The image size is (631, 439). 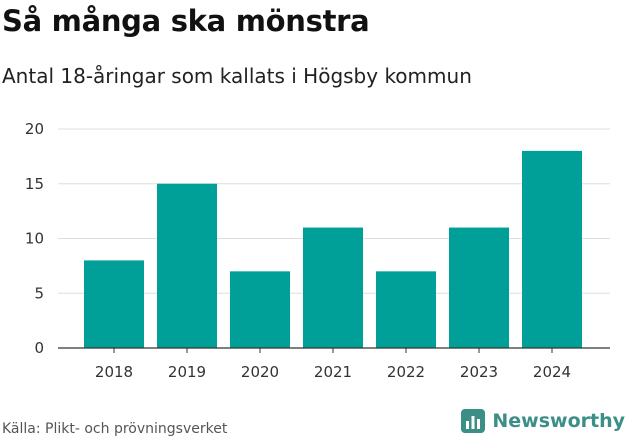 I want to click on y-axis-tick-labels: 0 5 10 15 20, so click(x=34, y=238).